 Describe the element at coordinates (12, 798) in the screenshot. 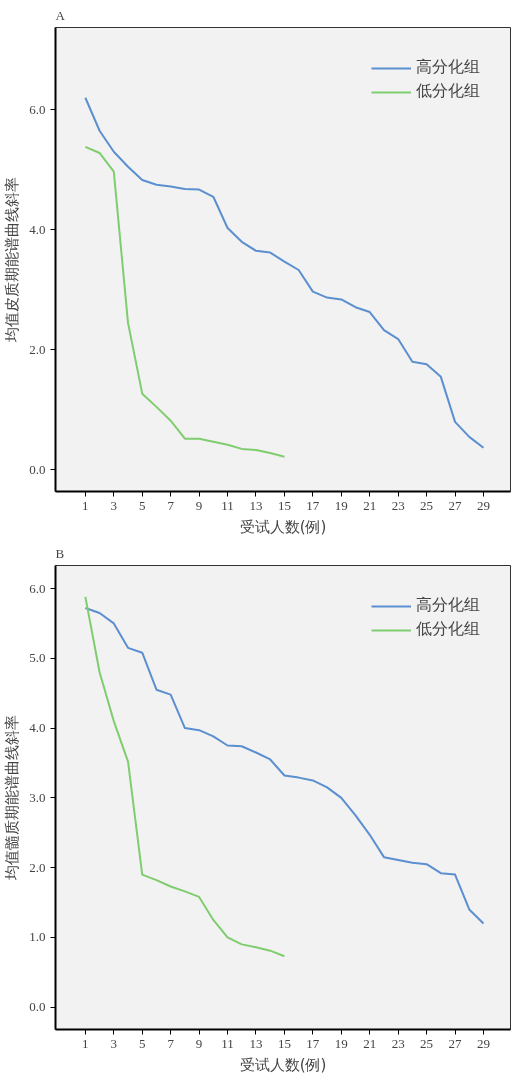

I see `y-axis-title: 均值髓质期能谱曲线斜率` at that location.